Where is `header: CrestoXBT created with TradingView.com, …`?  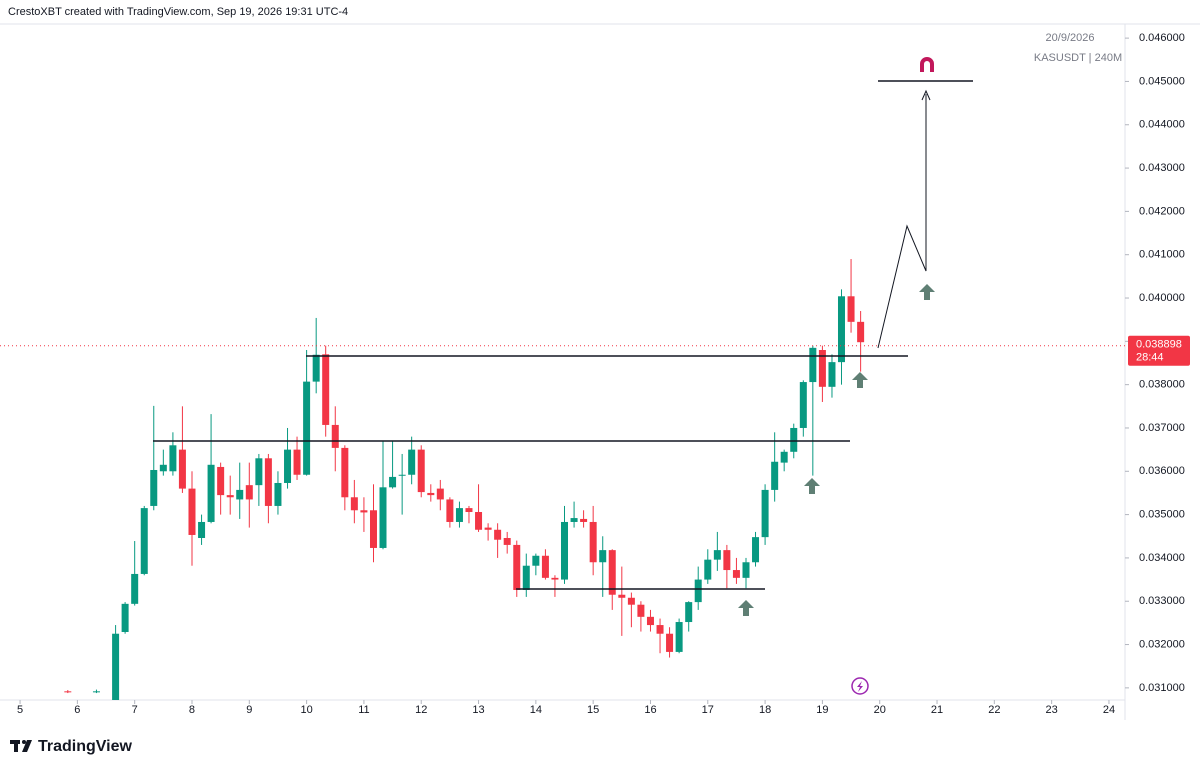 header: CrestoXBT created with TradingView.com, … is located at coordinates (178, 12).